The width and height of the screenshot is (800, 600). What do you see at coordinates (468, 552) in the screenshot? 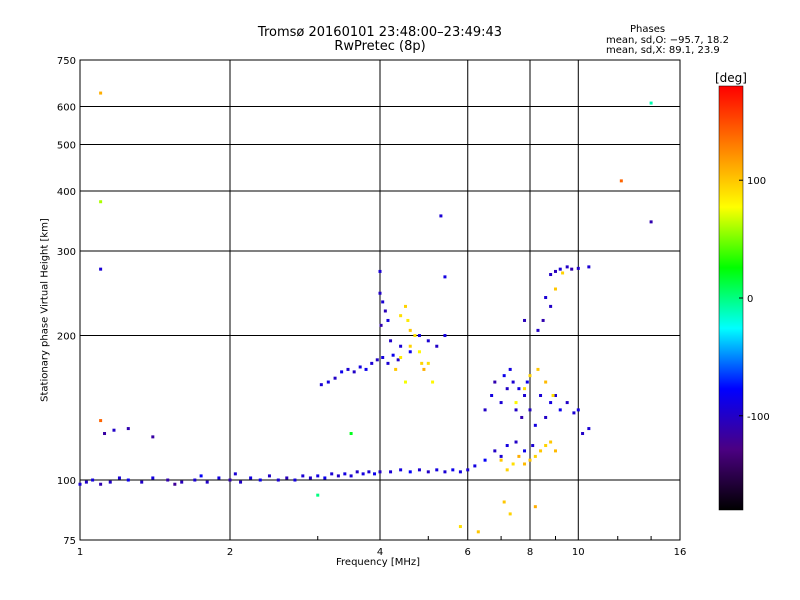
I see `x-tick-label: 6` at bounding box center [468, 552].